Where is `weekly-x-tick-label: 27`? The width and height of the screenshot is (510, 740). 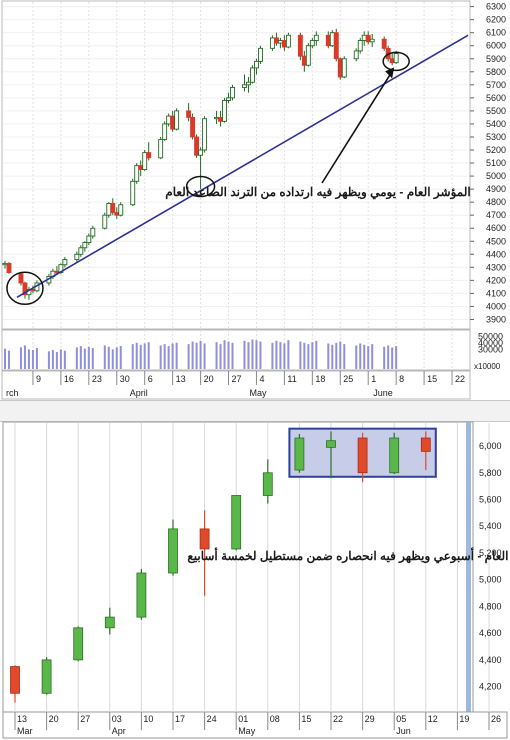 weekly-x-tick-label: 27 is located at coordinates (85, 719).